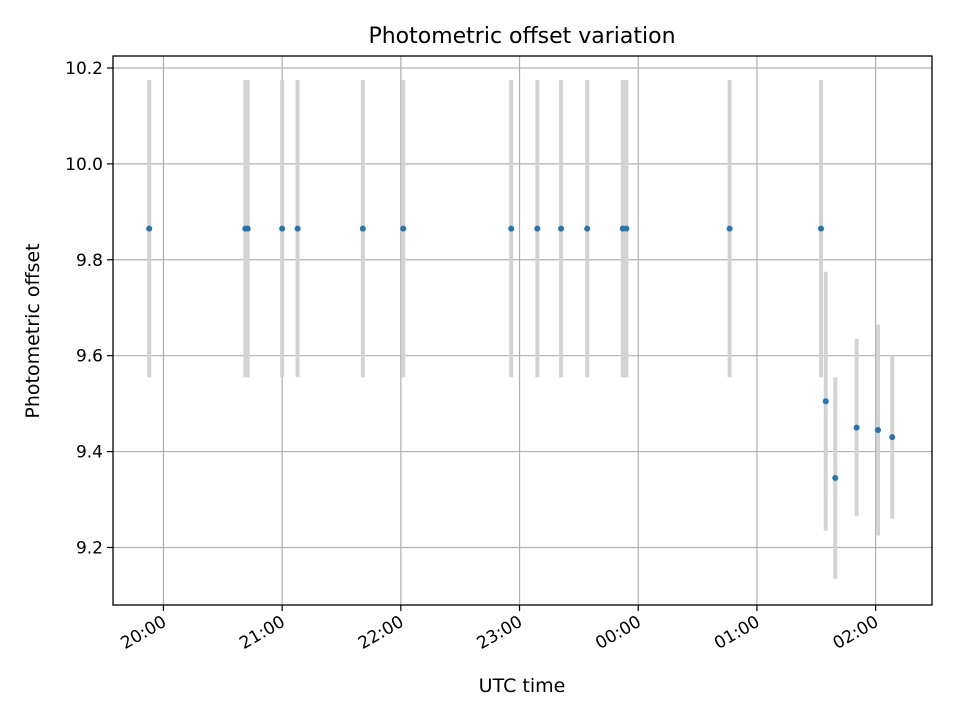 The width and height of the screenshot is (960, 720). What do you see at coordinates (381, 633) in the screenshot?
I see `x-tick-label: 22:00` at bounding box center [381, 633].